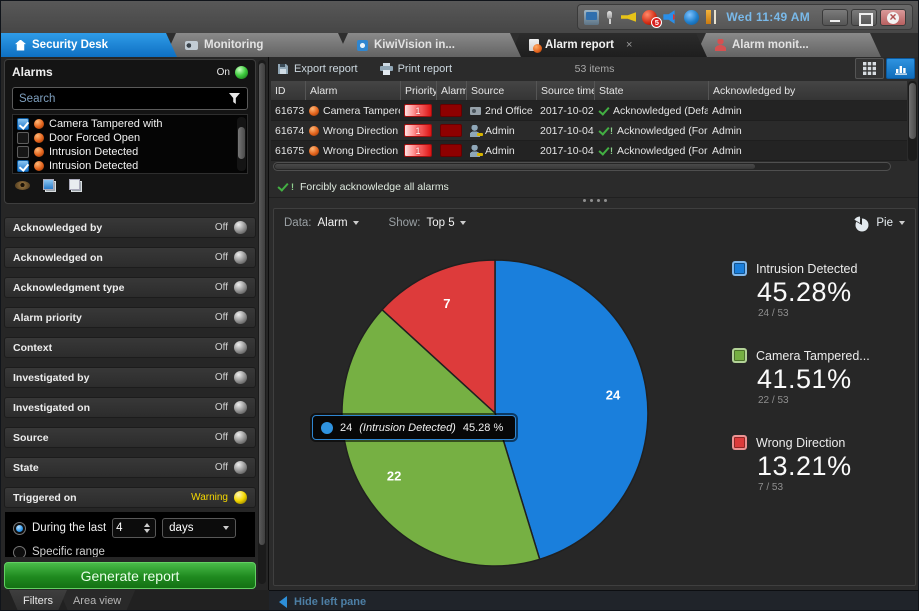 Image resolution: width=919 pixels, height=611 pixels. I want to click on pie-slice-intrusion-detected, so click(571, 410).